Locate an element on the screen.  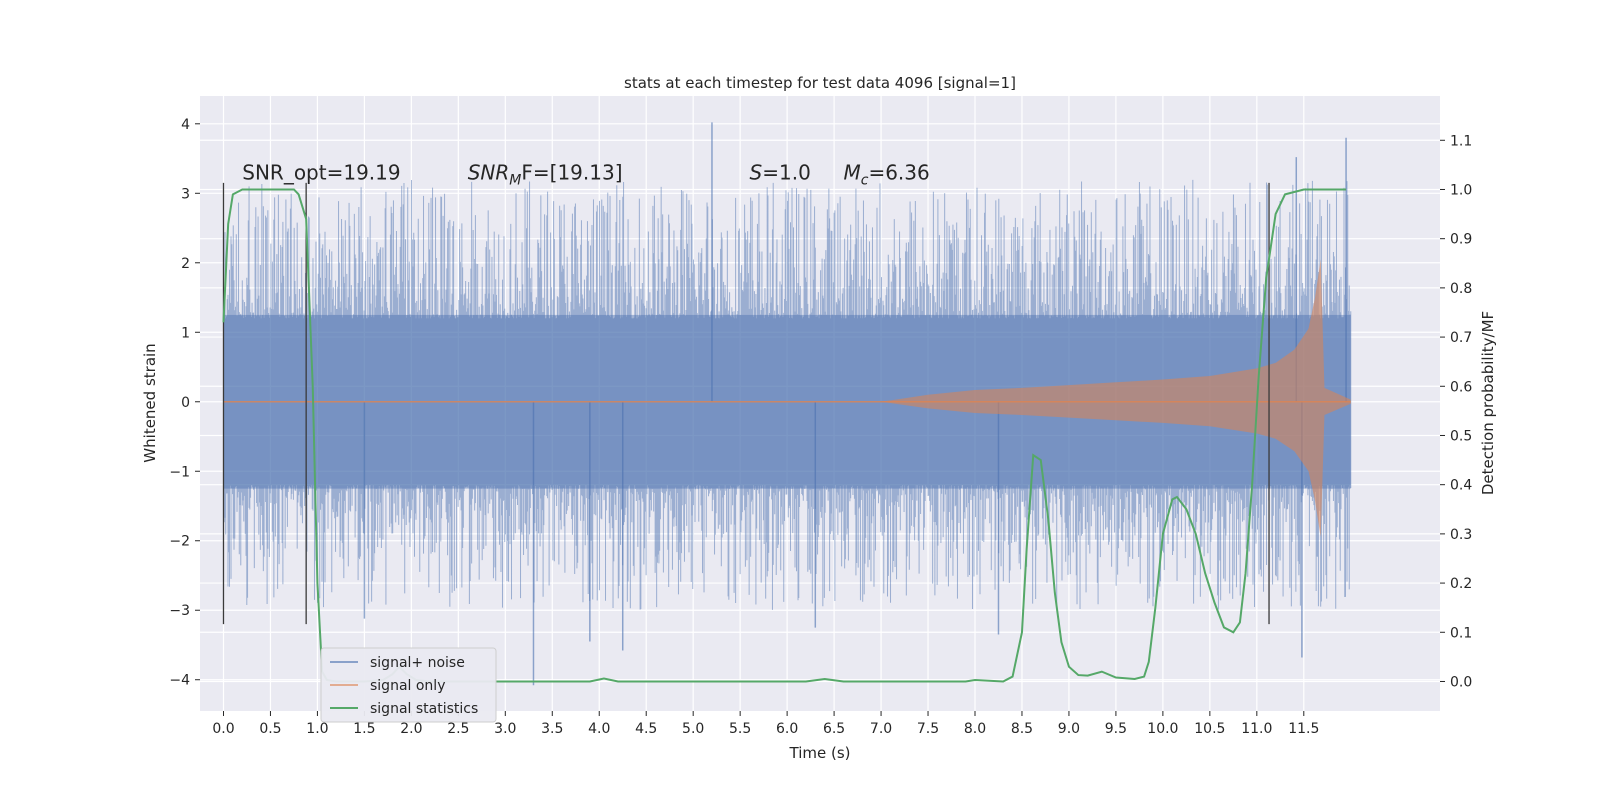
annotation-0: SNR_opt=19.19 is located at coordinates (321, 172).